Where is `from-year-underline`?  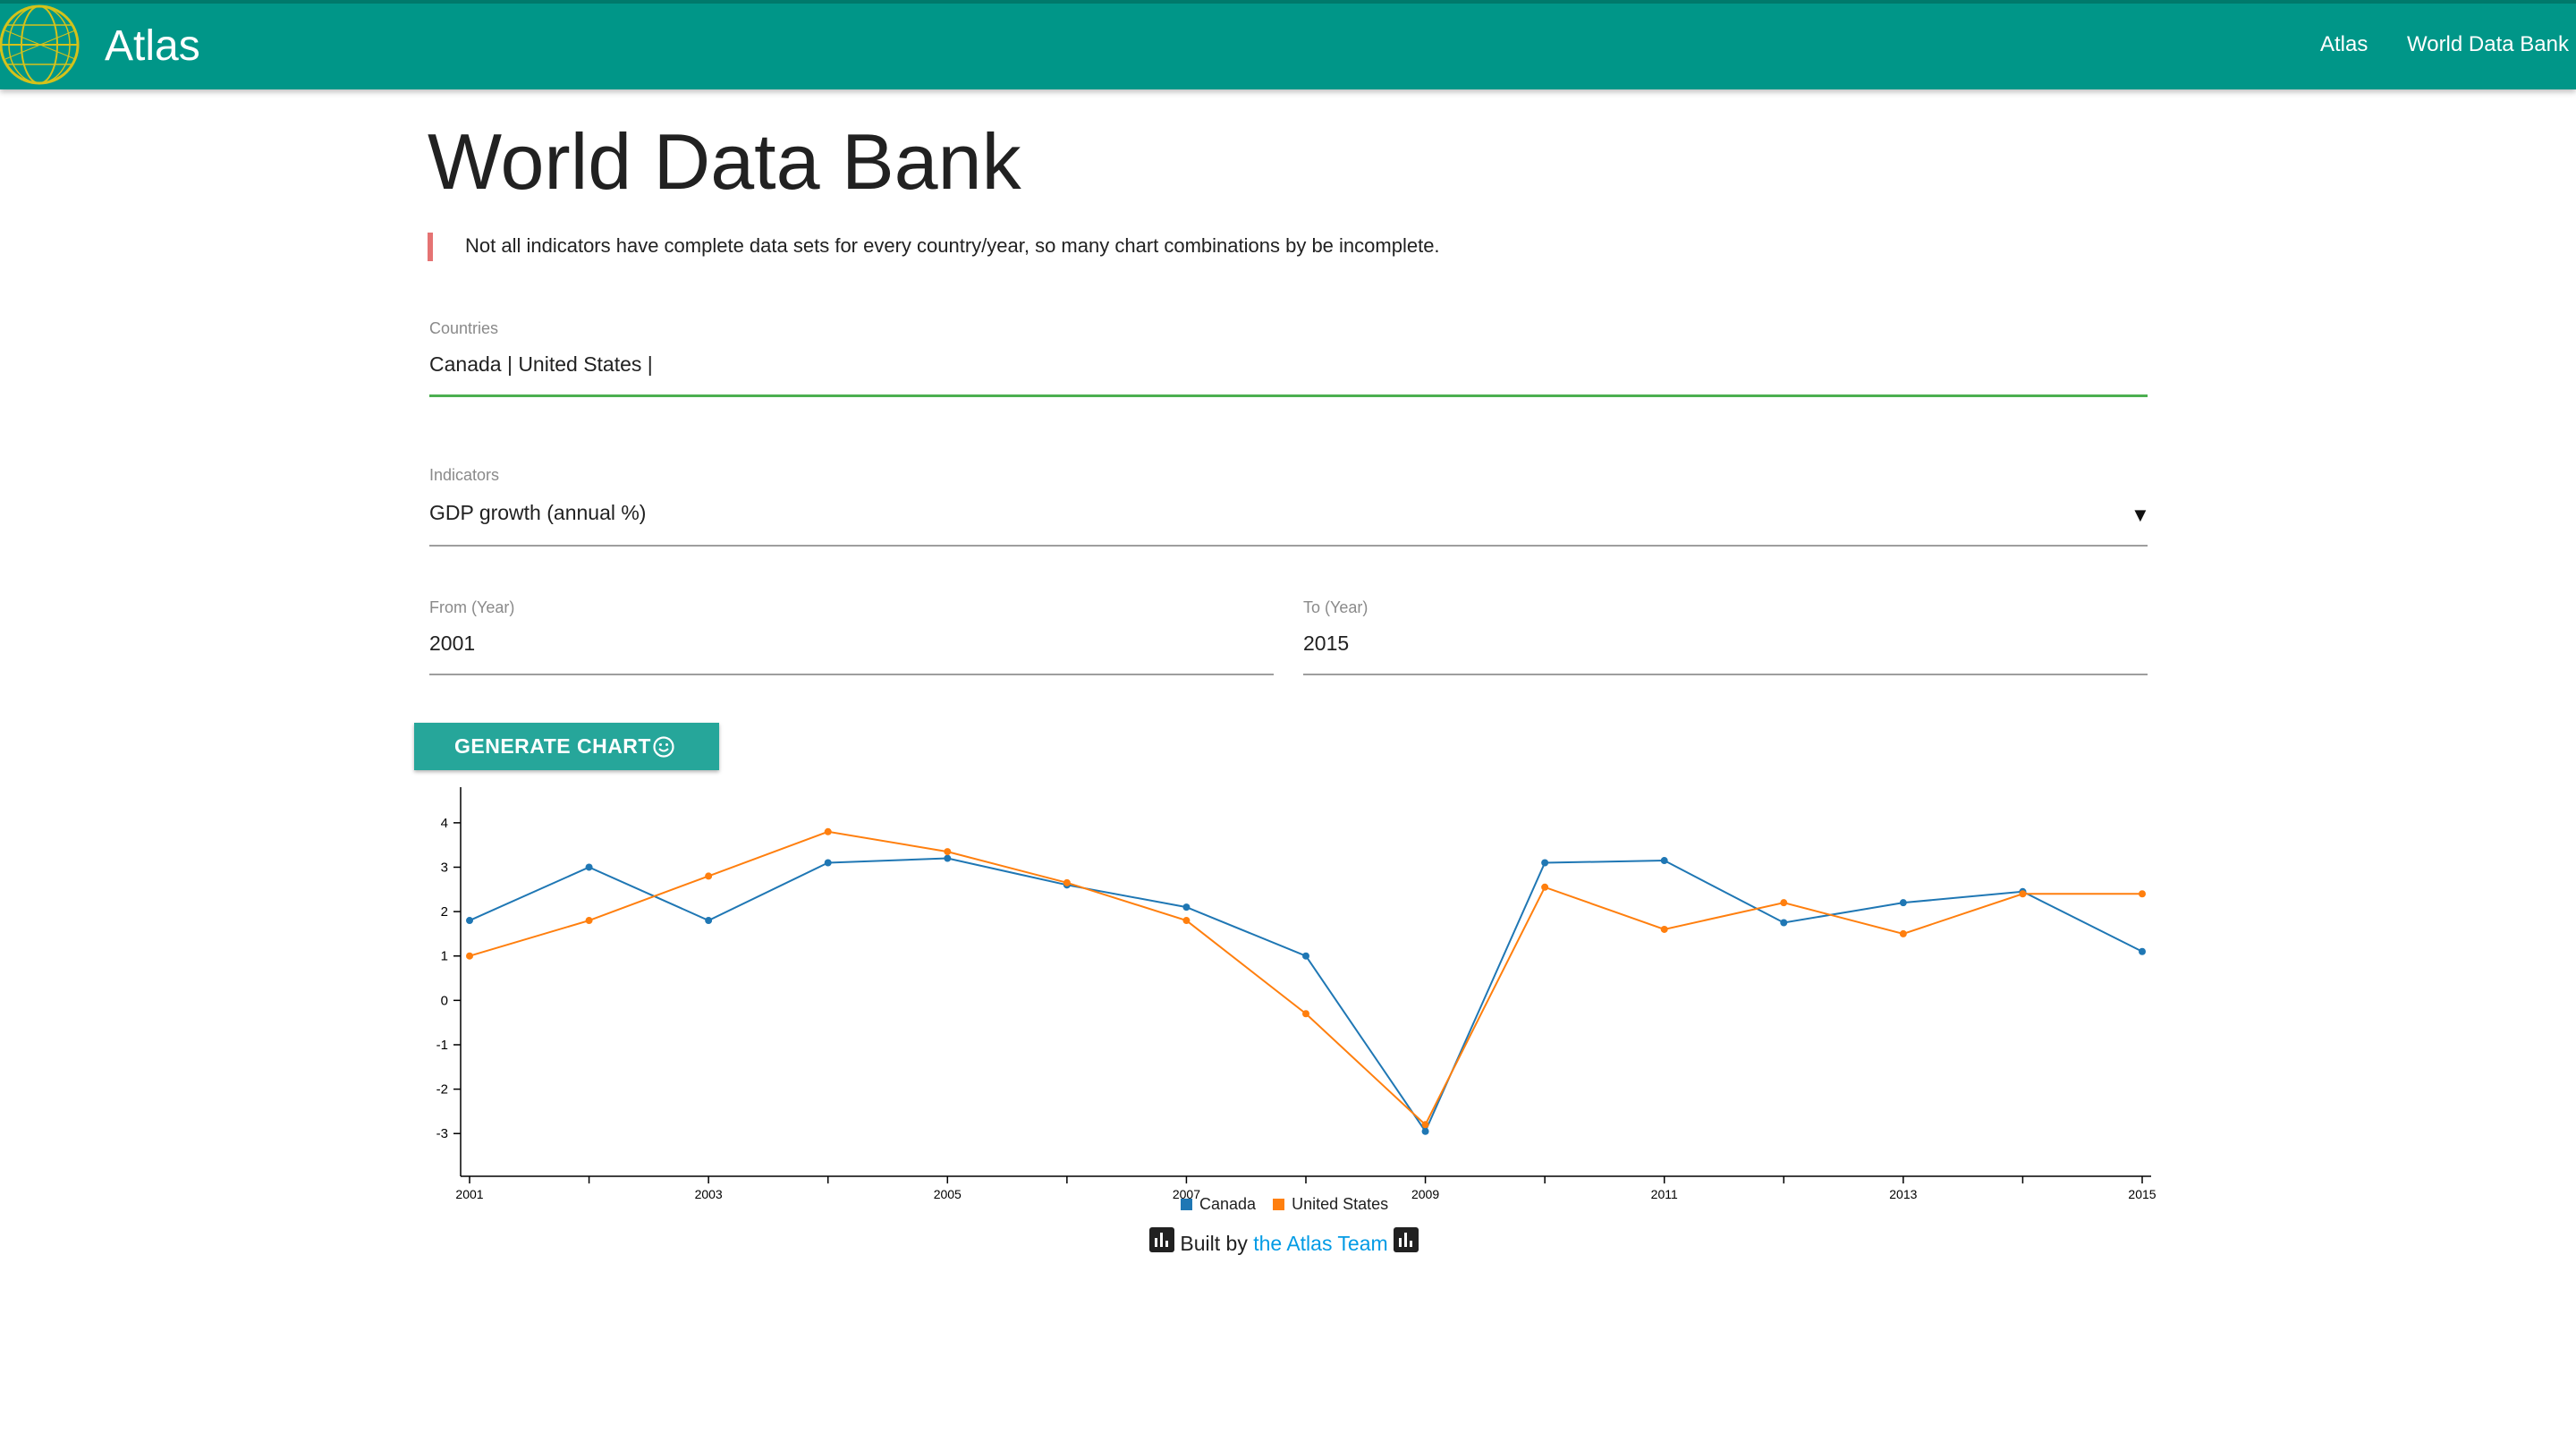 from-year-underline is located at coordinates (851, 674).